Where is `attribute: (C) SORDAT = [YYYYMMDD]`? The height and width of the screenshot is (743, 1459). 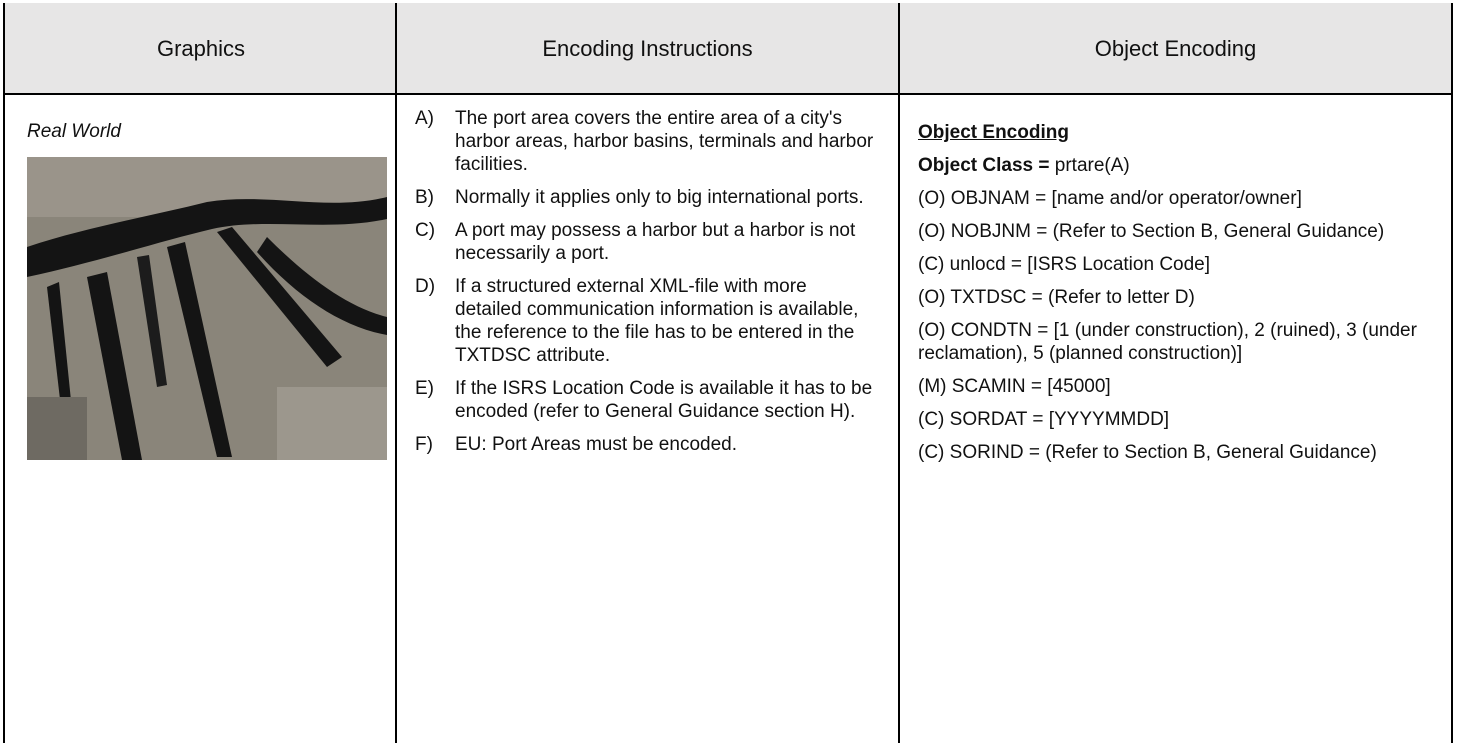
attribute: (C) SORDAT = [YYYYMMDD] is located at coordinates (1044, 419).